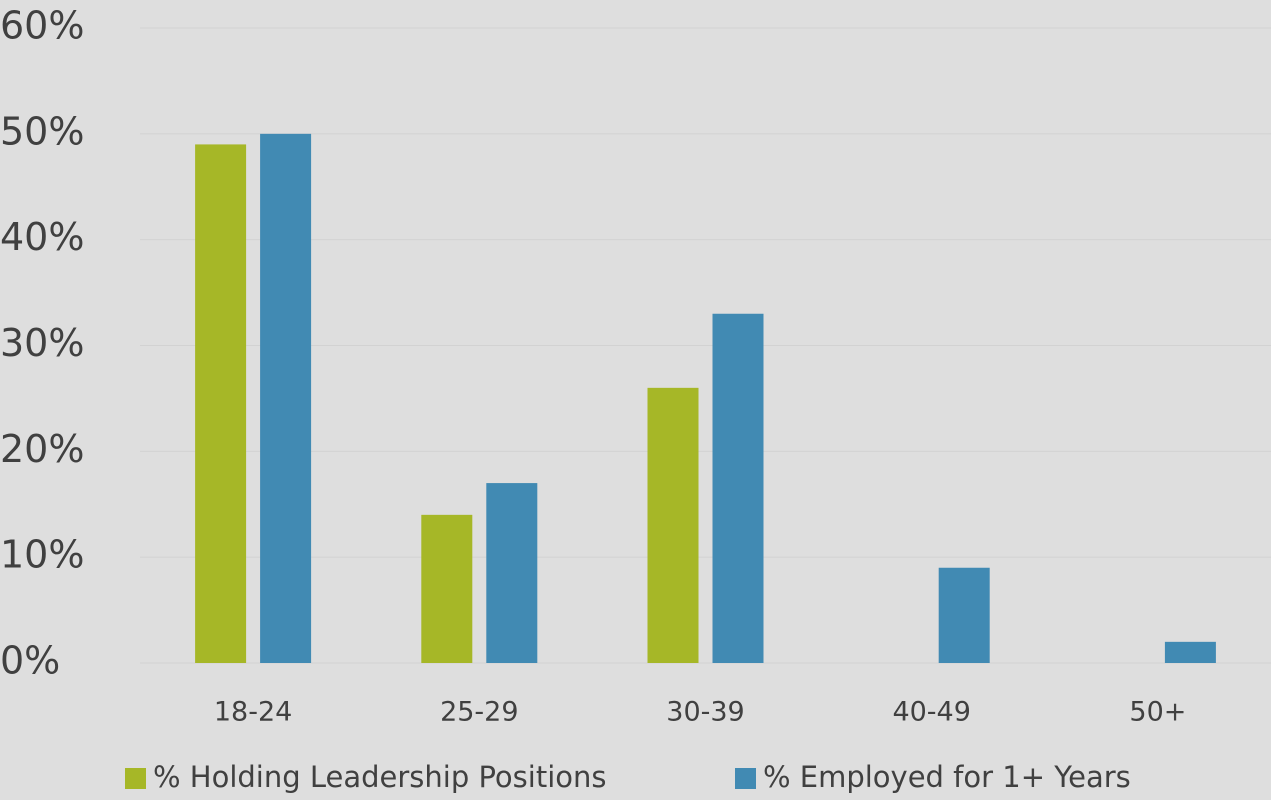 The image size is (1271, 800). Describe the element at coordinates (42, 237) in the screenshot. I see `y-tick-label: 40%` at that location.